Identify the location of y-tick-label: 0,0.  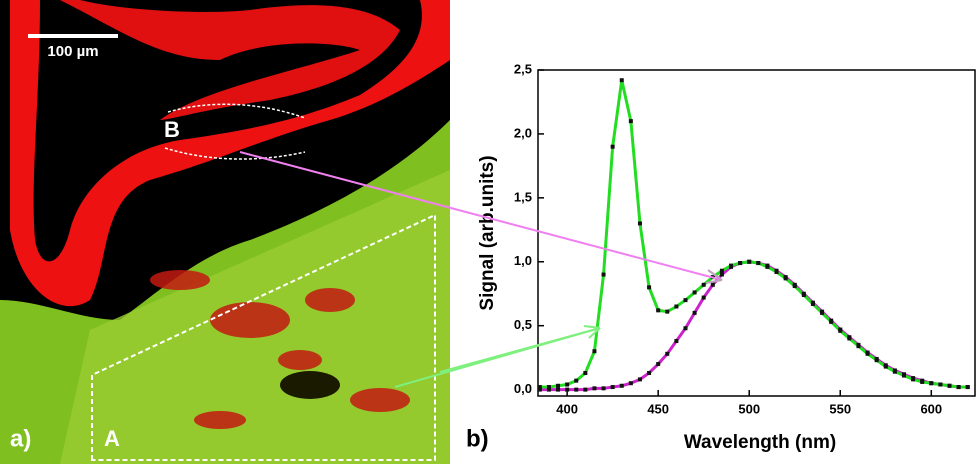
(523, 388).